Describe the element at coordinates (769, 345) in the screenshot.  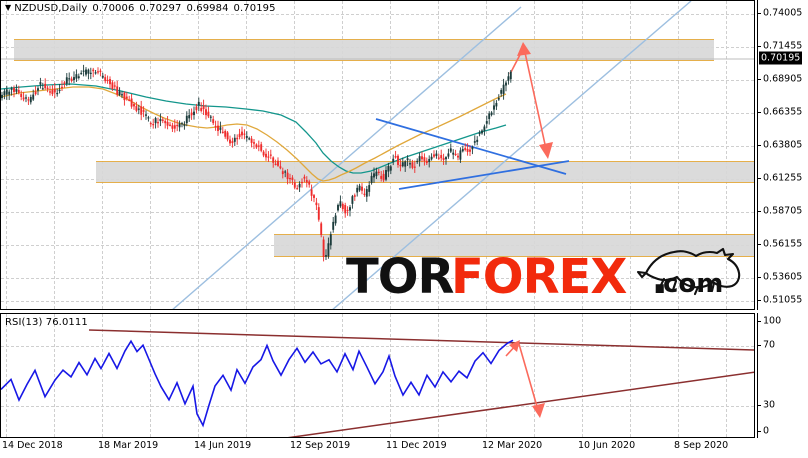
I see `rsi-tick-label: 70` at that location.